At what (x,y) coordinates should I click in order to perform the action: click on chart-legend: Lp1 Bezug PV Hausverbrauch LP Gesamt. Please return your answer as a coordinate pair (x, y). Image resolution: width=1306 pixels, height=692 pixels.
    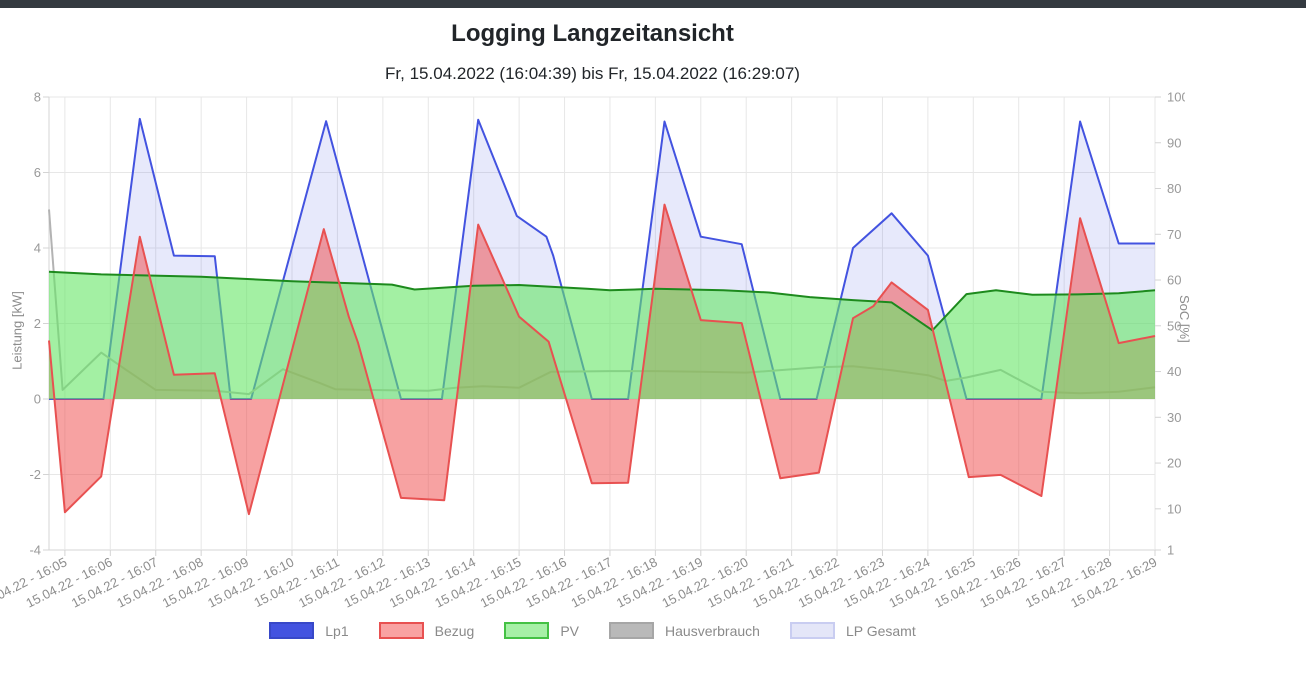
    Looking at the image, I should click on (592, 630).